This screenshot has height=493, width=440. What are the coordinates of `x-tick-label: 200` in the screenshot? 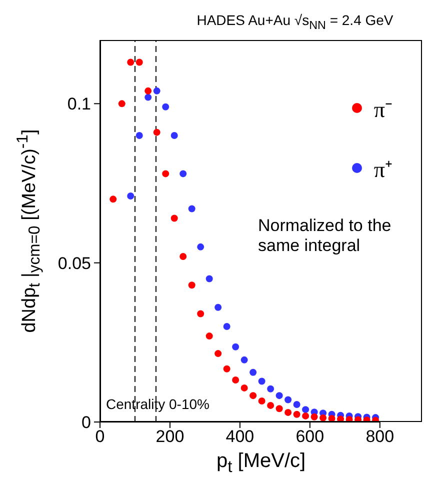 It's located at (170, 436).